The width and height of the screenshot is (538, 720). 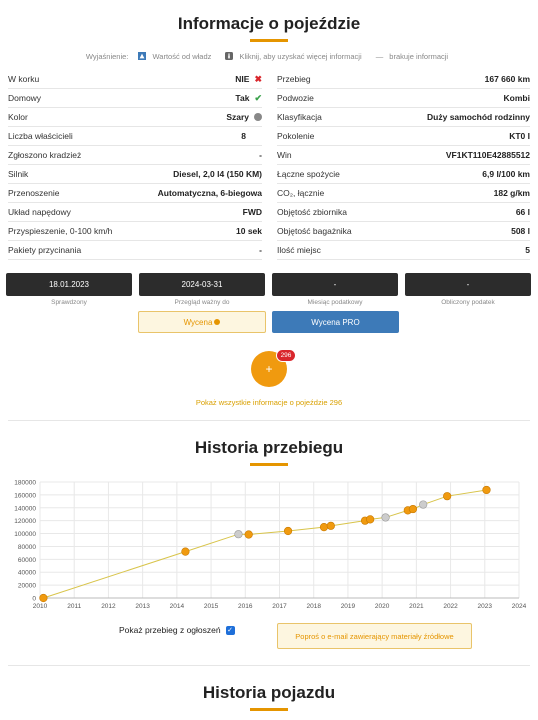 I want to click on info-value: KT0 I, so click(x=519, y=136).